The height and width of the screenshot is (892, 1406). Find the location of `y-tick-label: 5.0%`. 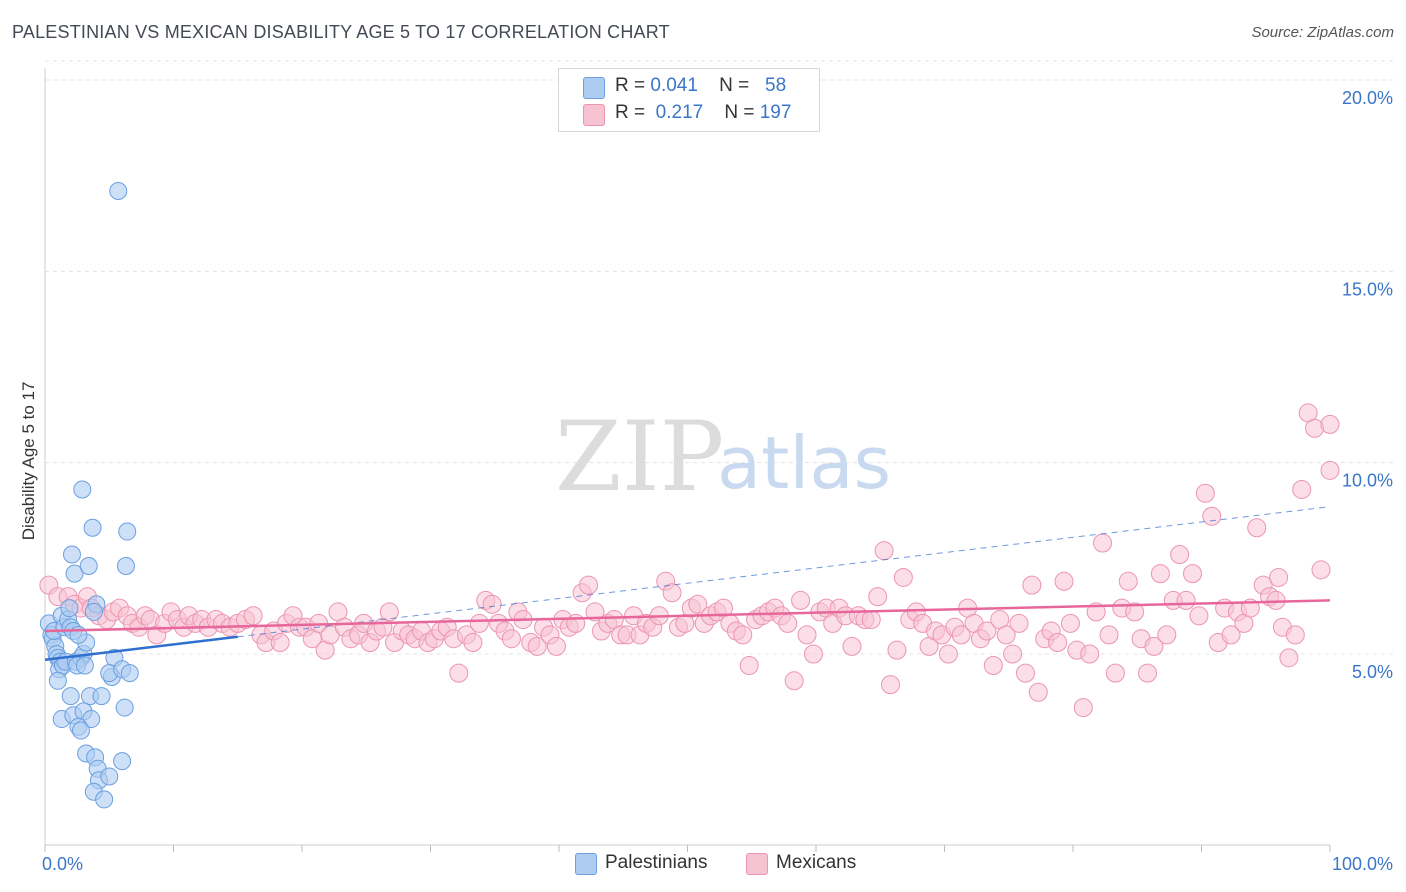

y-tick-label: 5.0% is located at coordinates (1372, 672).